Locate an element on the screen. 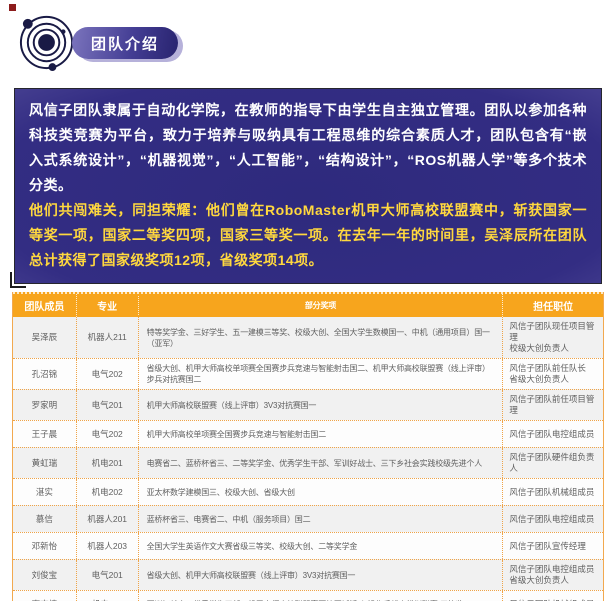 This screenshot has width=615, height=601. member-major: 机电211 is located at coordinates (106, 596).